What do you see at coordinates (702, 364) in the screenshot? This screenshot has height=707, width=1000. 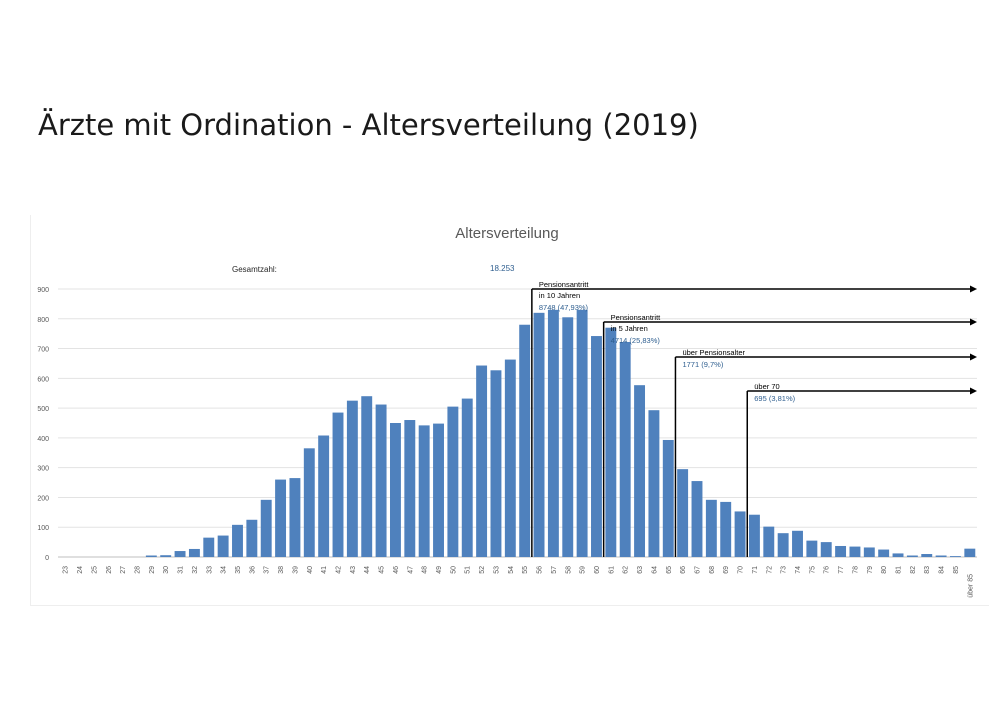 I see `annotation-value: 1771 (9,7%)` at bounding box center [702, 364].